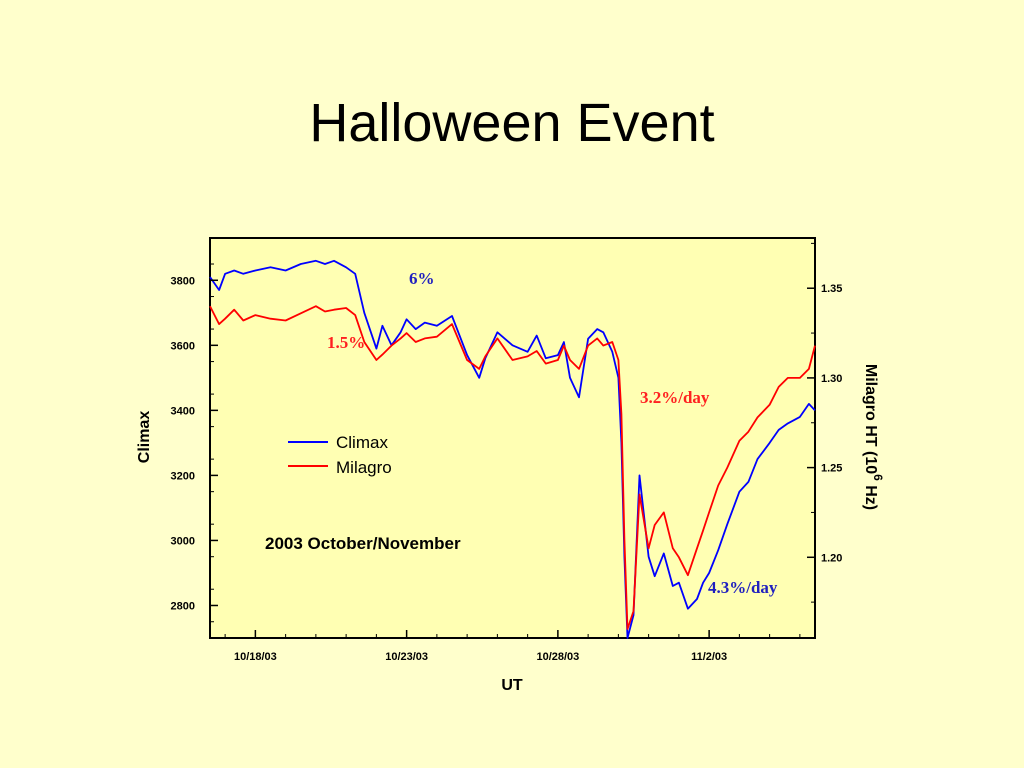  What do you see at coordinates (363, 543) in the screenshot?
I see `chart-subtitle: 2003 October/November` at bounding box center [363, 543].